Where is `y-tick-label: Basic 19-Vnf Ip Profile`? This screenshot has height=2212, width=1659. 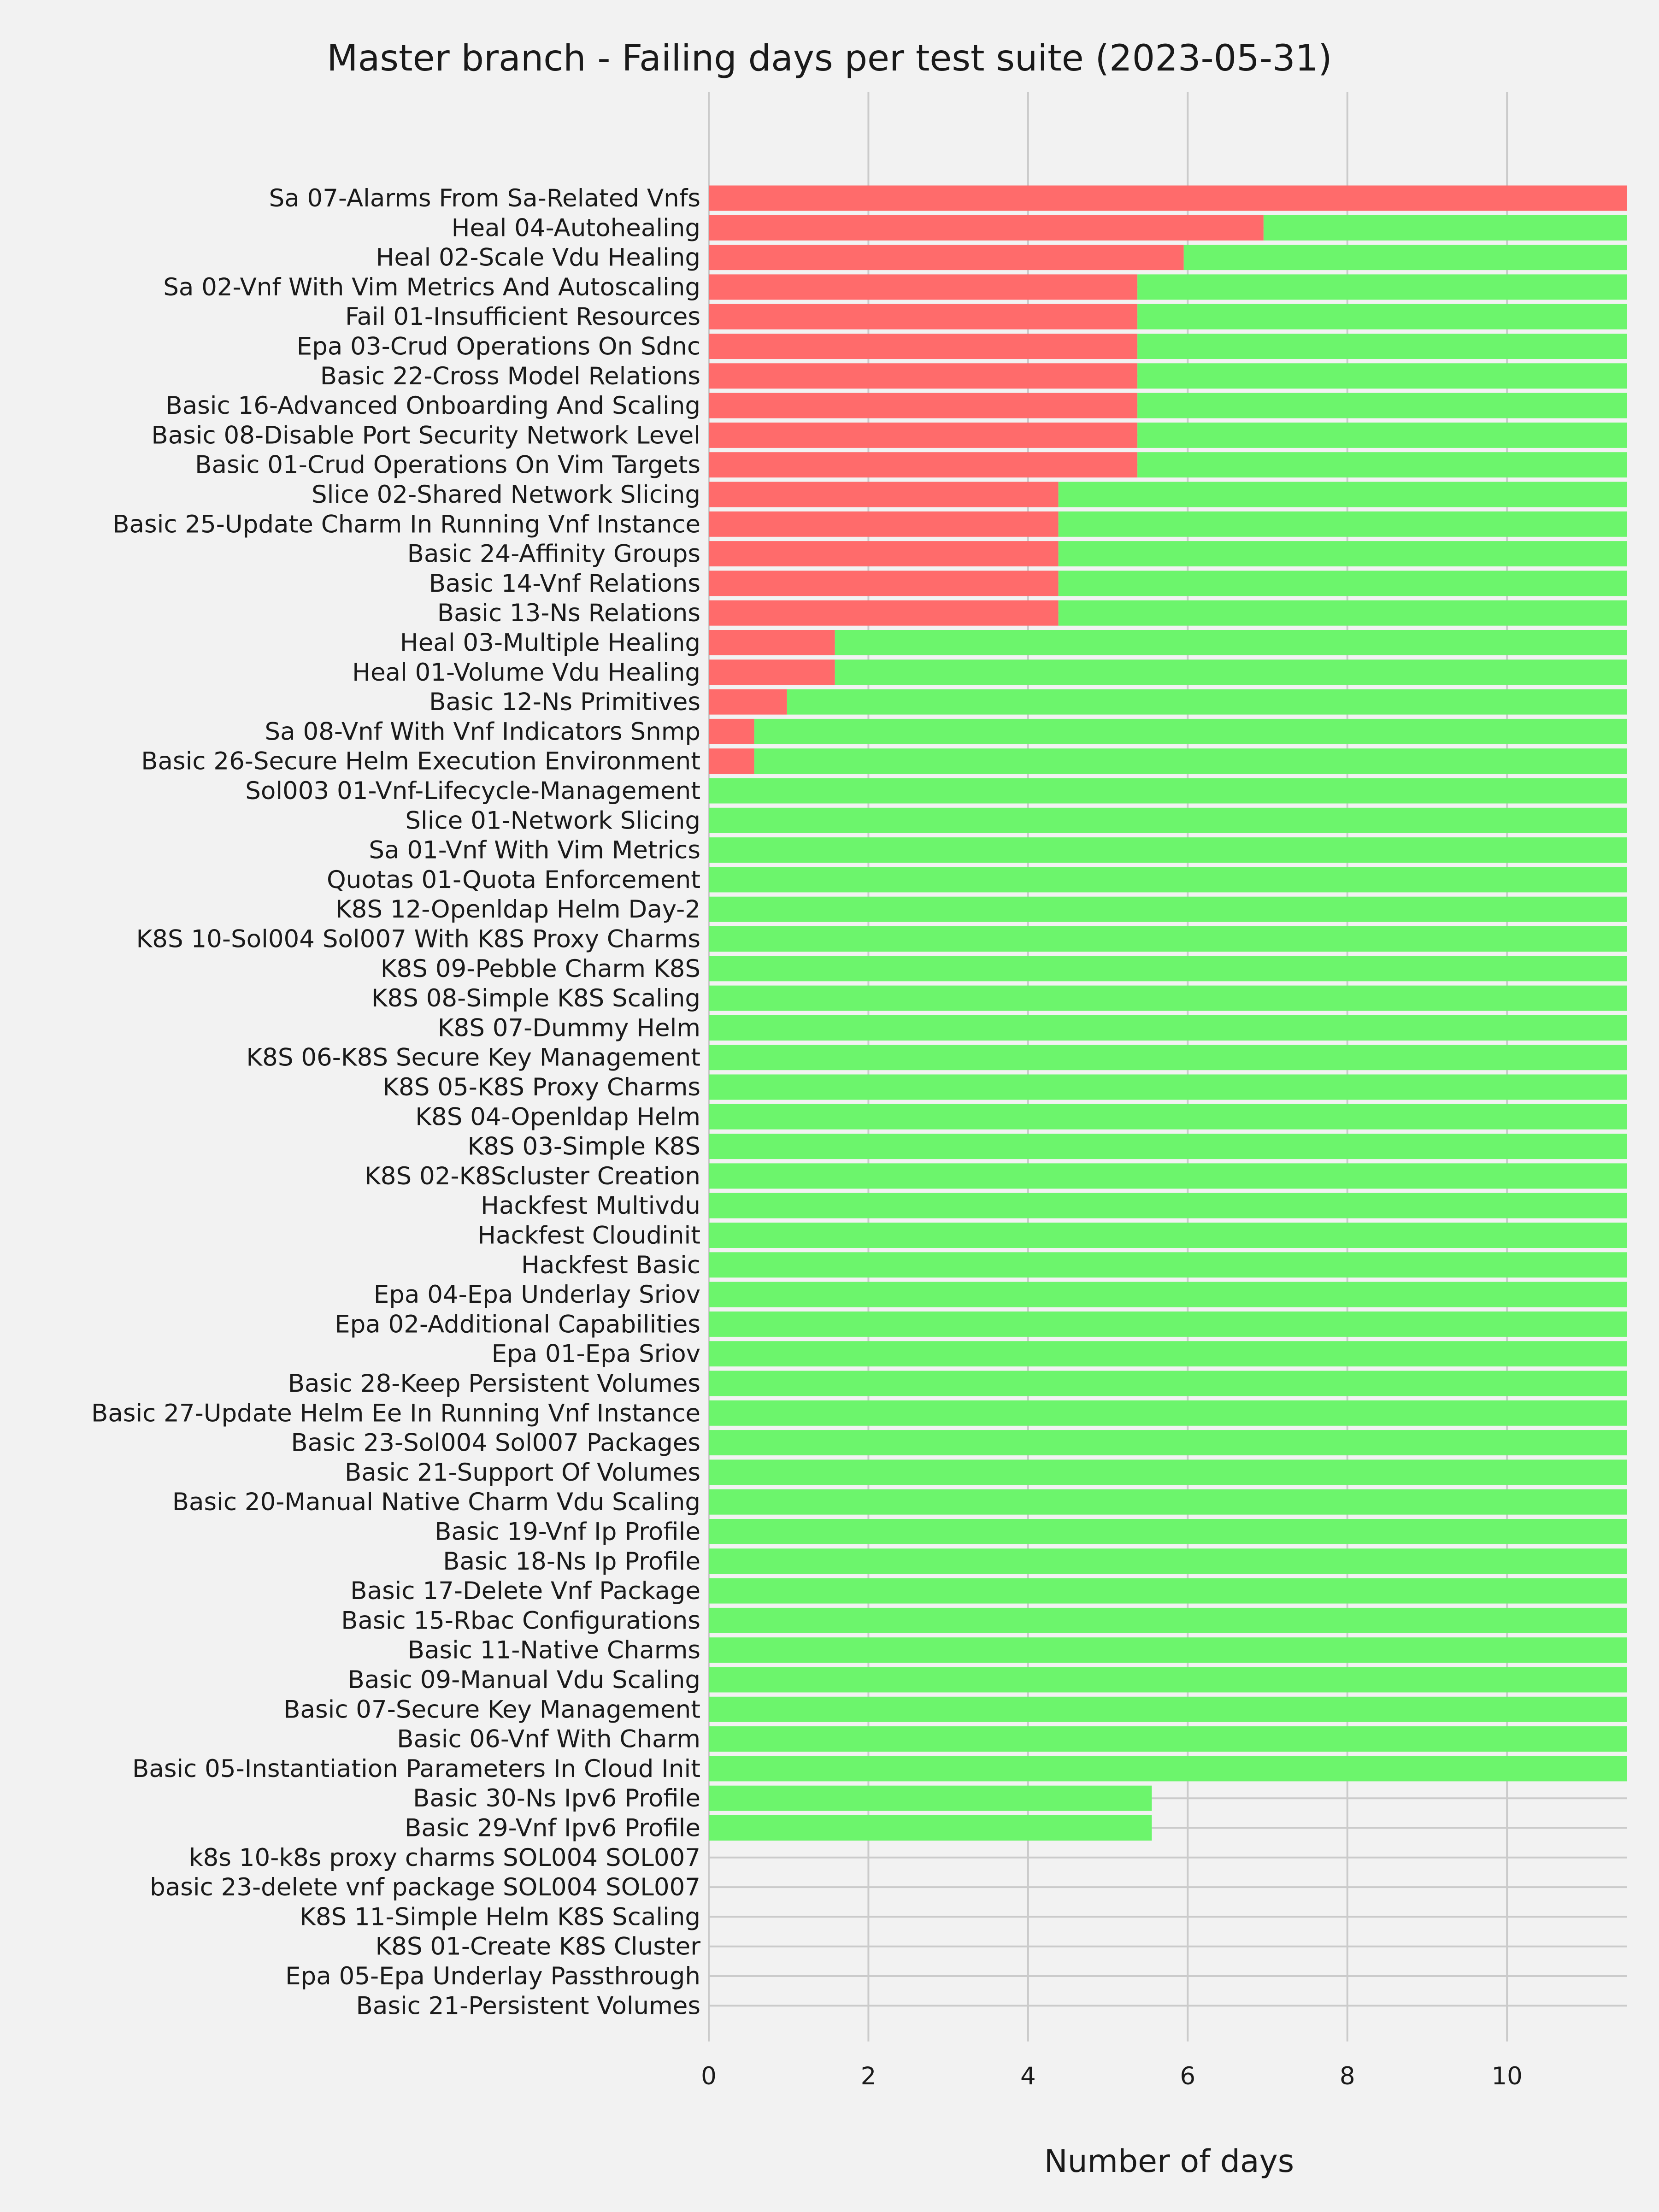 y-tick-label: Basic 19-Vnf Ip Profile is located at coordinates (567, 1532).